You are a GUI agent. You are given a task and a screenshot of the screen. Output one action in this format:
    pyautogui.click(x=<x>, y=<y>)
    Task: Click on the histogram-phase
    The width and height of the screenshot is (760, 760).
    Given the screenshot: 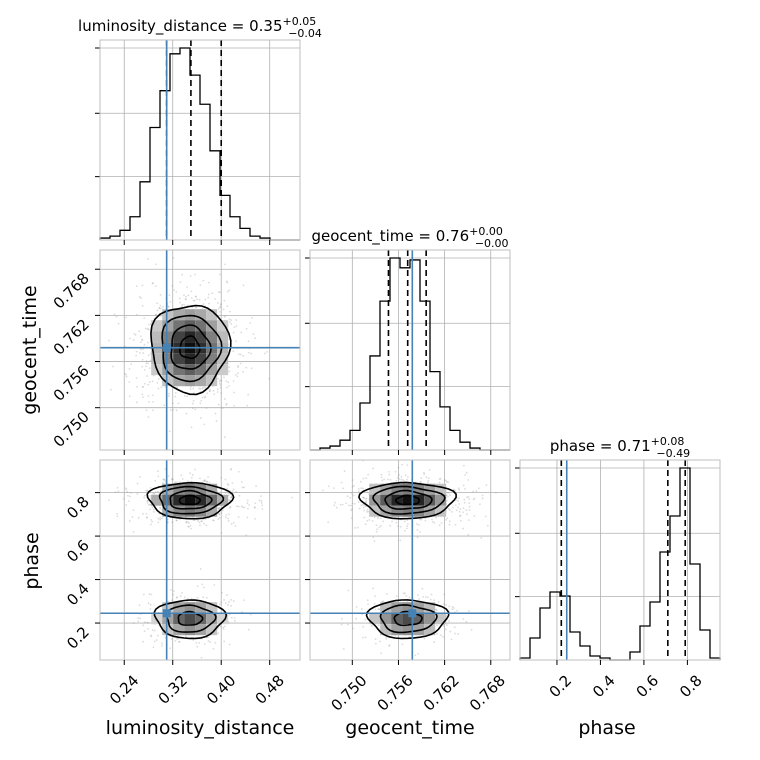 What is the action you would take?
    pyautogui.click(x=620, y=564)
    